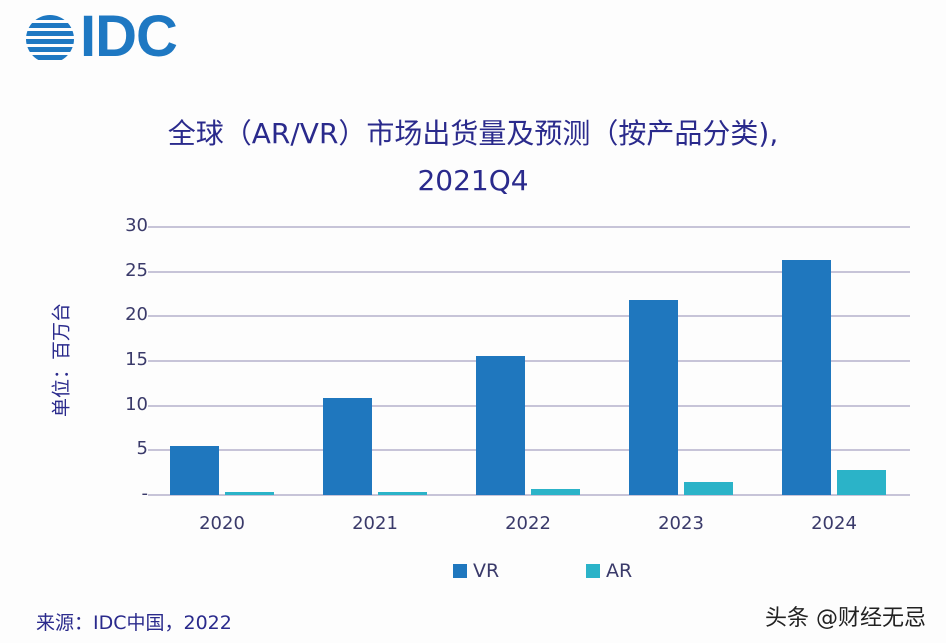 This screenshot has width=946, height=643. Describe the element at coordinates (834, 523) in the screenshot. I see `x-tick-label: 2024` at that location.